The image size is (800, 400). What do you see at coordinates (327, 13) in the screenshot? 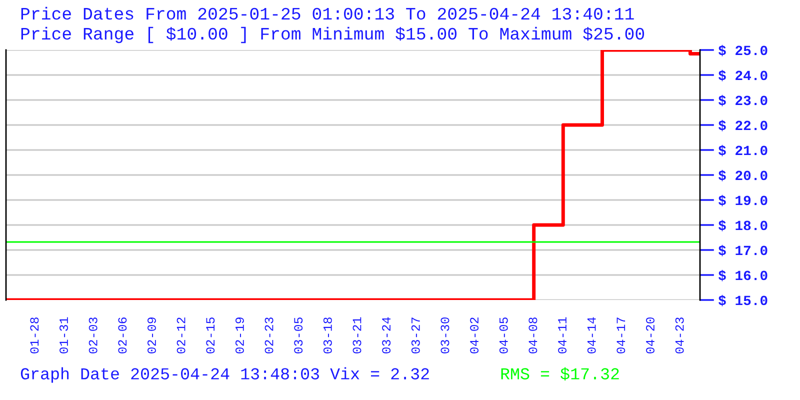
I see `chart-title: Price Dates From 2025-01-25 01:00:13 To 2025-04-24 13:40:11` at bounding box center [327, 13].